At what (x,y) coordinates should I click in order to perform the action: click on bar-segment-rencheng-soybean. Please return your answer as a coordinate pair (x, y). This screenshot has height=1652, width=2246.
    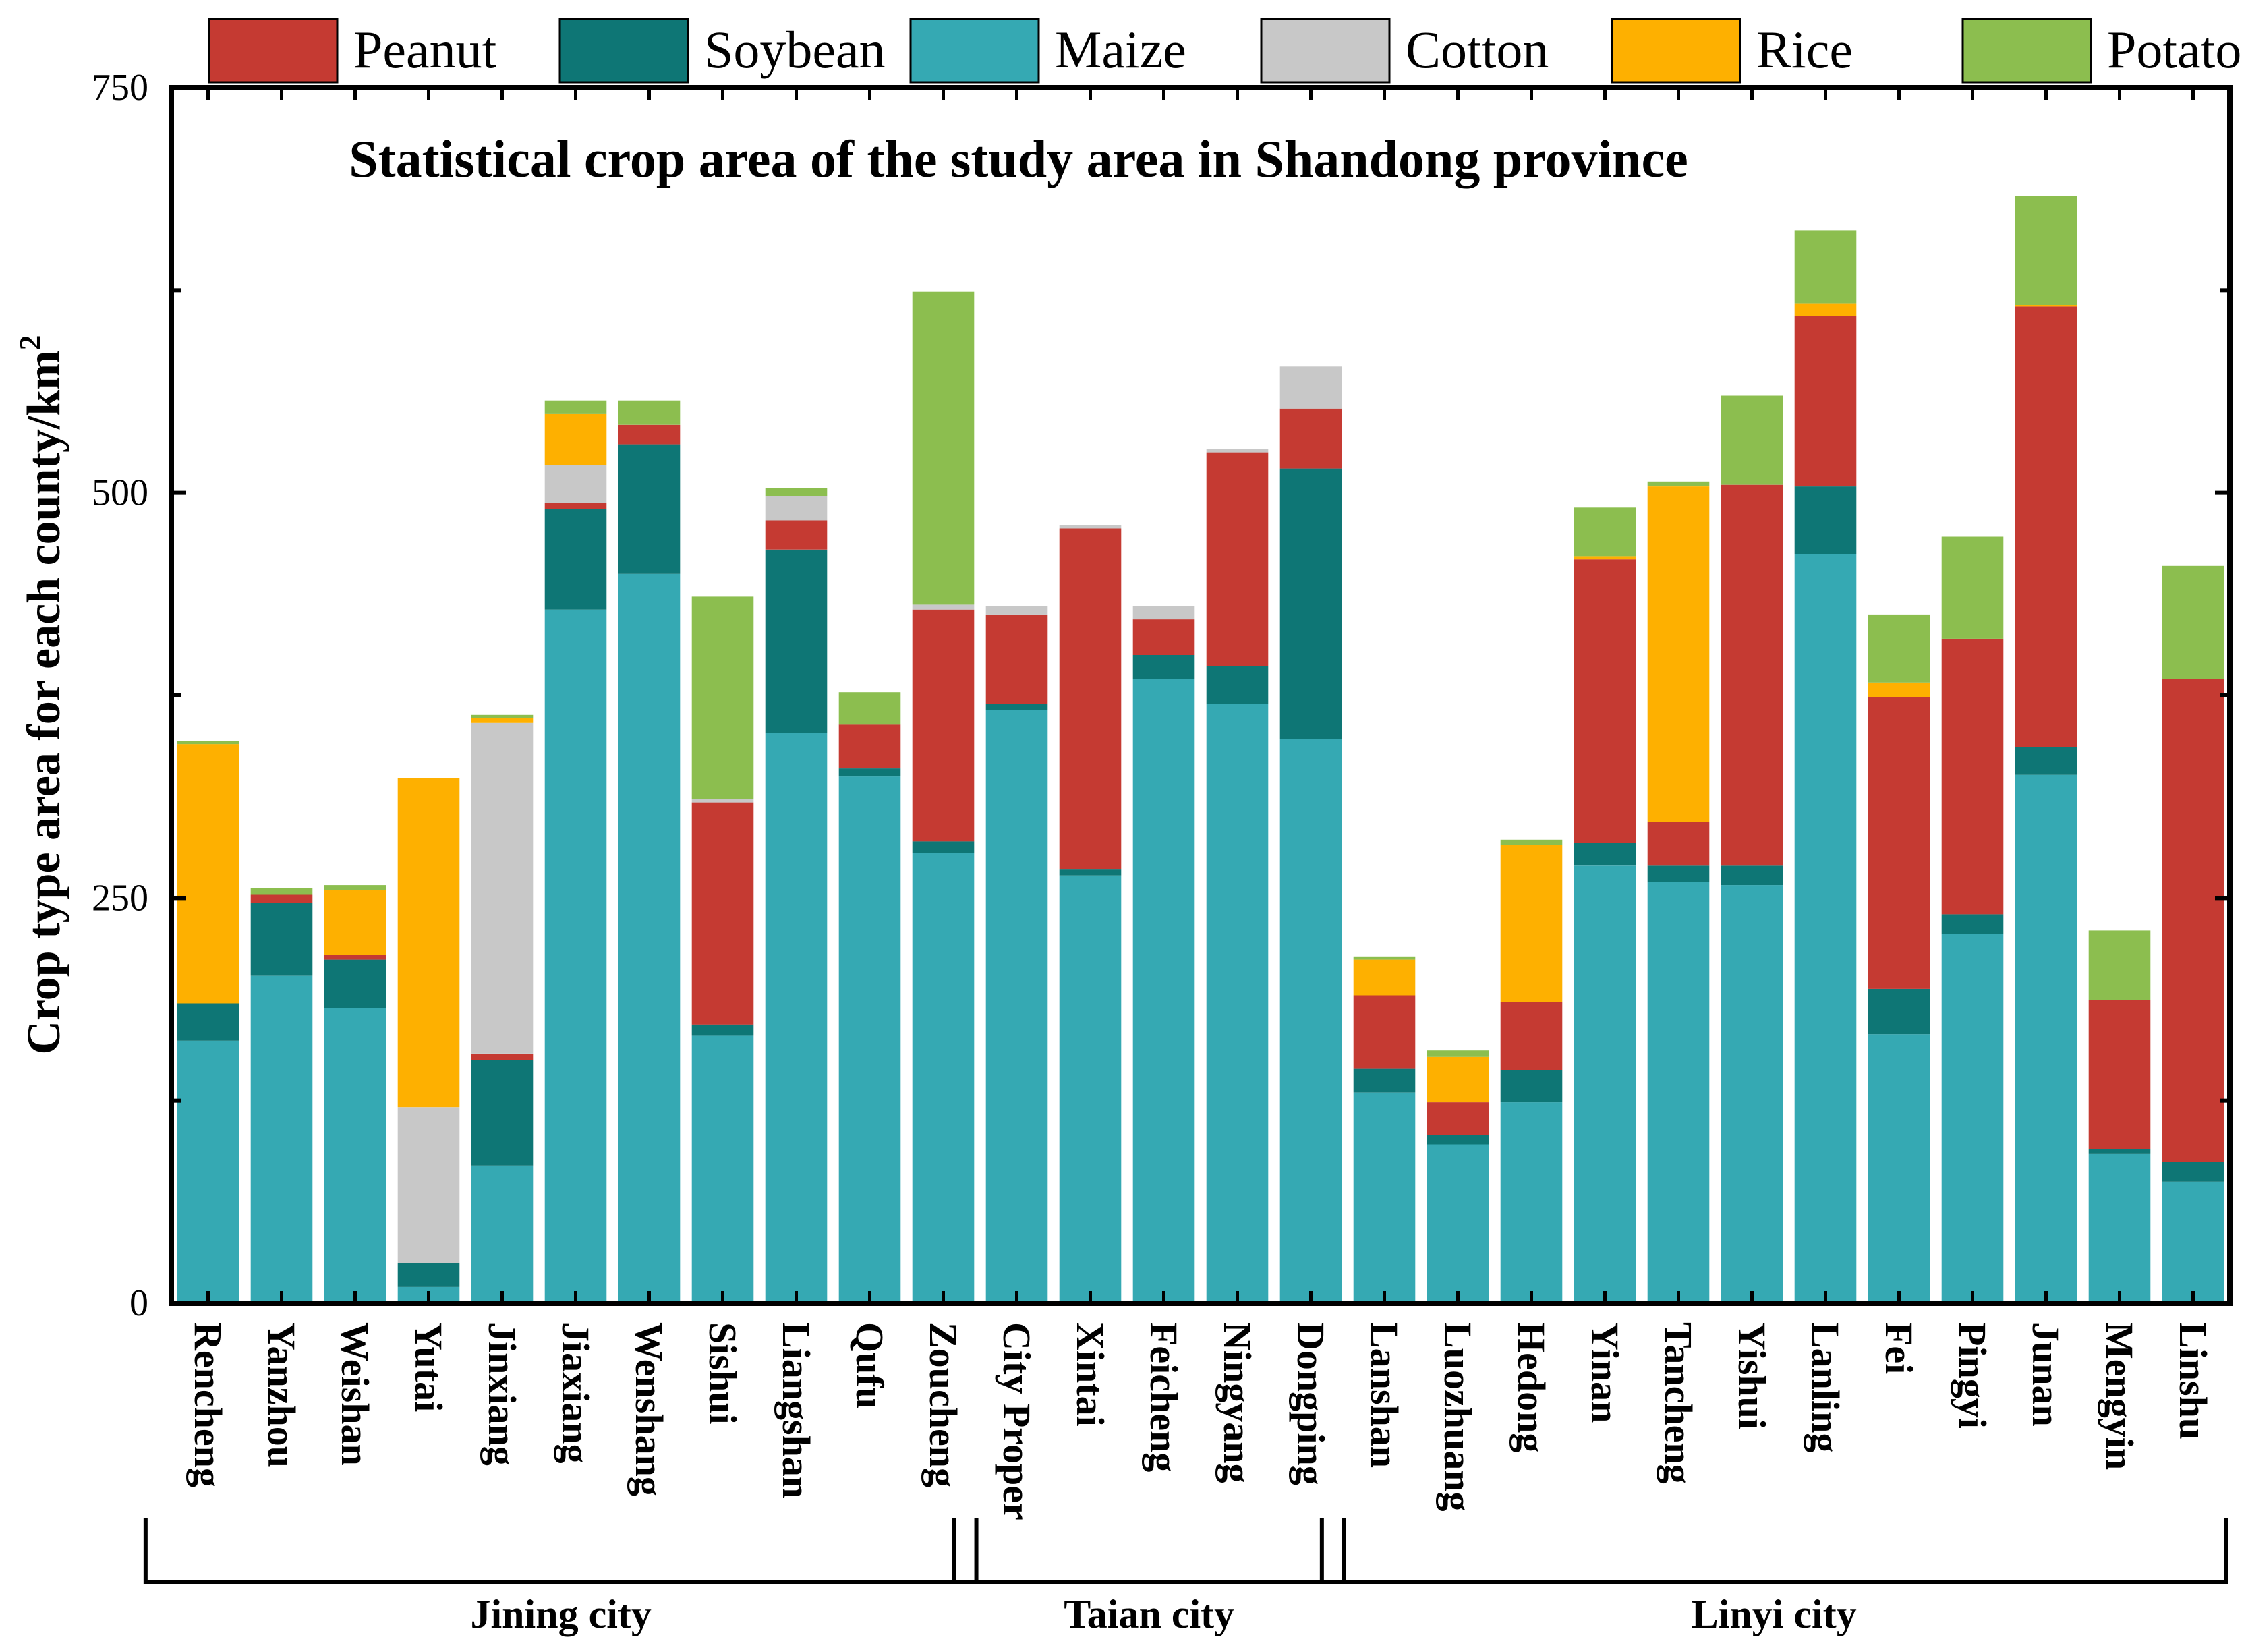
    Looking at the image, I should click on (208, 1022).